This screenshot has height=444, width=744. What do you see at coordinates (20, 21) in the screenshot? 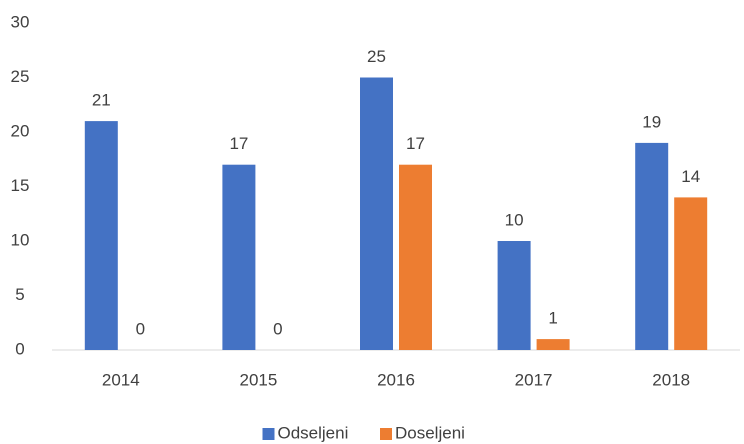
I see `y-tick-label: 30` at bounding box center [20, 21].